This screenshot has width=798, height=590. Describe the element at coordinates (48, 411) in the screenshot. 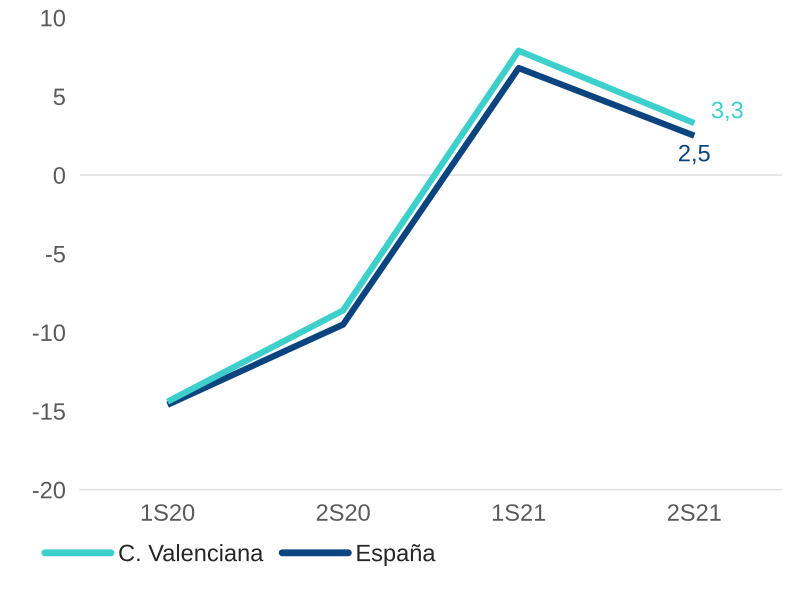

I see `y-tick-label: -15` at that location.